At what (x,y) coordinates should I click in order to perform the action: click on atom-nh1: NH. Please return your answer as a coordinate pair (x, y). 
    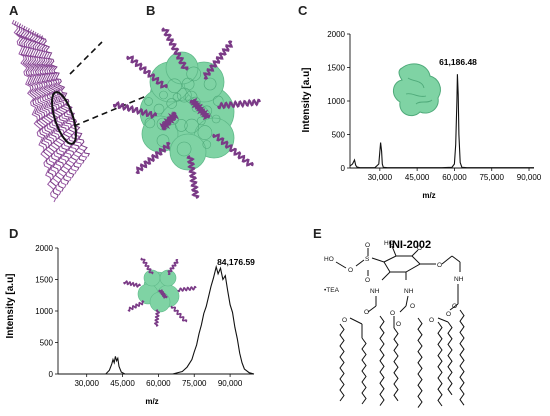
    Looking at the image, I should click on (459, 279).